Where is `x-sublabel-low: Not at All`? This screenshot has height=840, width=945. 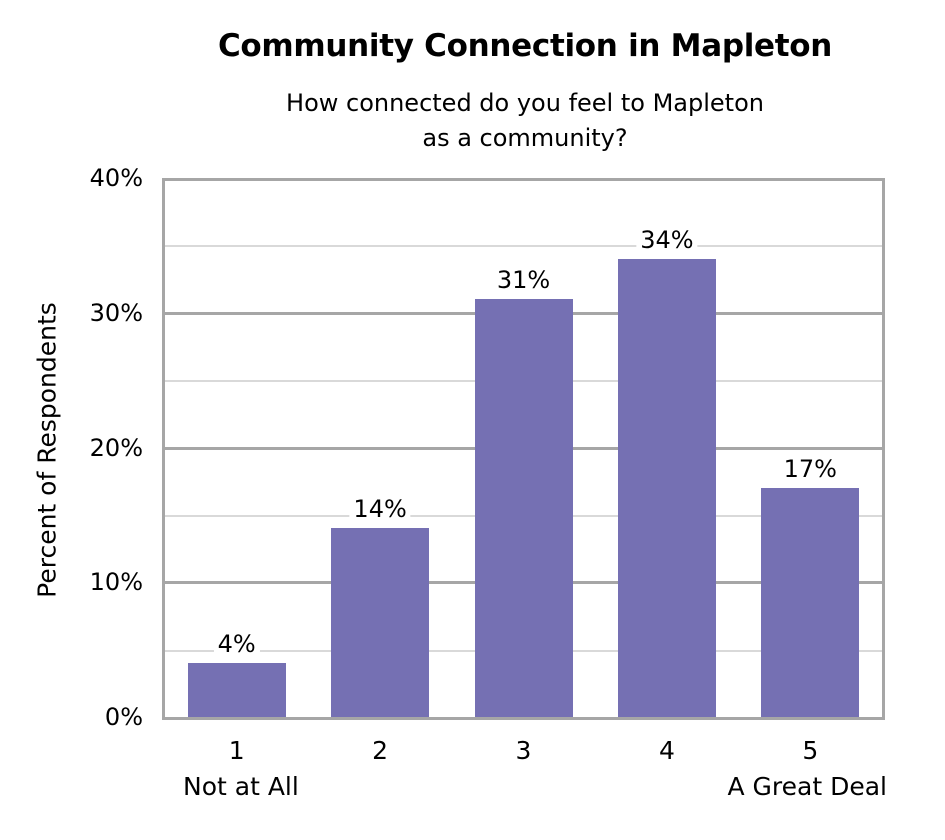 x-sublabel-low: Not at All is located at coordinates (241, 786).